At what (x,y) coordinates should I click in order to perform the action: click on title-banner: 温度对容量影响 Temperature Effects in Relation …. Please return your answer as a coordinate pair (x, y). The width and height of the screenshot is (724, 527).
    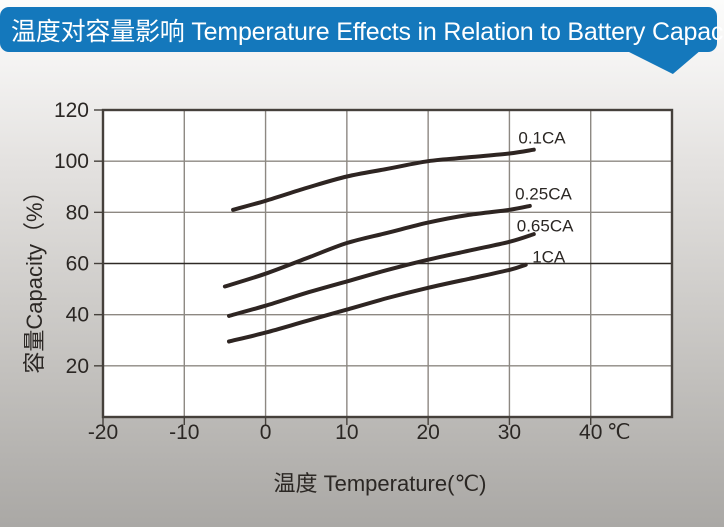
    Looking at the image, I should click on (362, 29).